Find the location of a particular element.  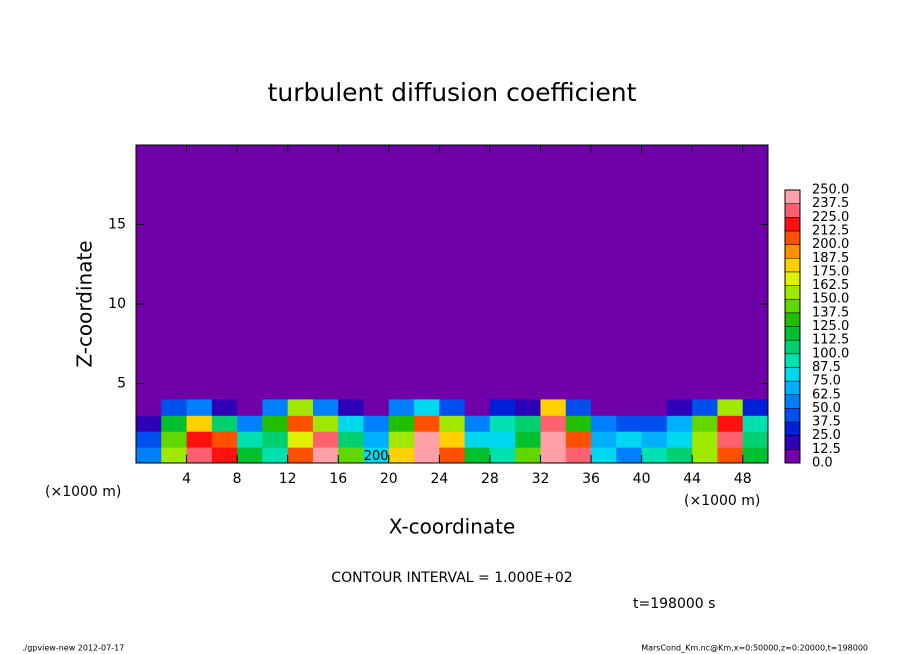

colorbar-label: 12.5 is located at coordinates (826, 449).